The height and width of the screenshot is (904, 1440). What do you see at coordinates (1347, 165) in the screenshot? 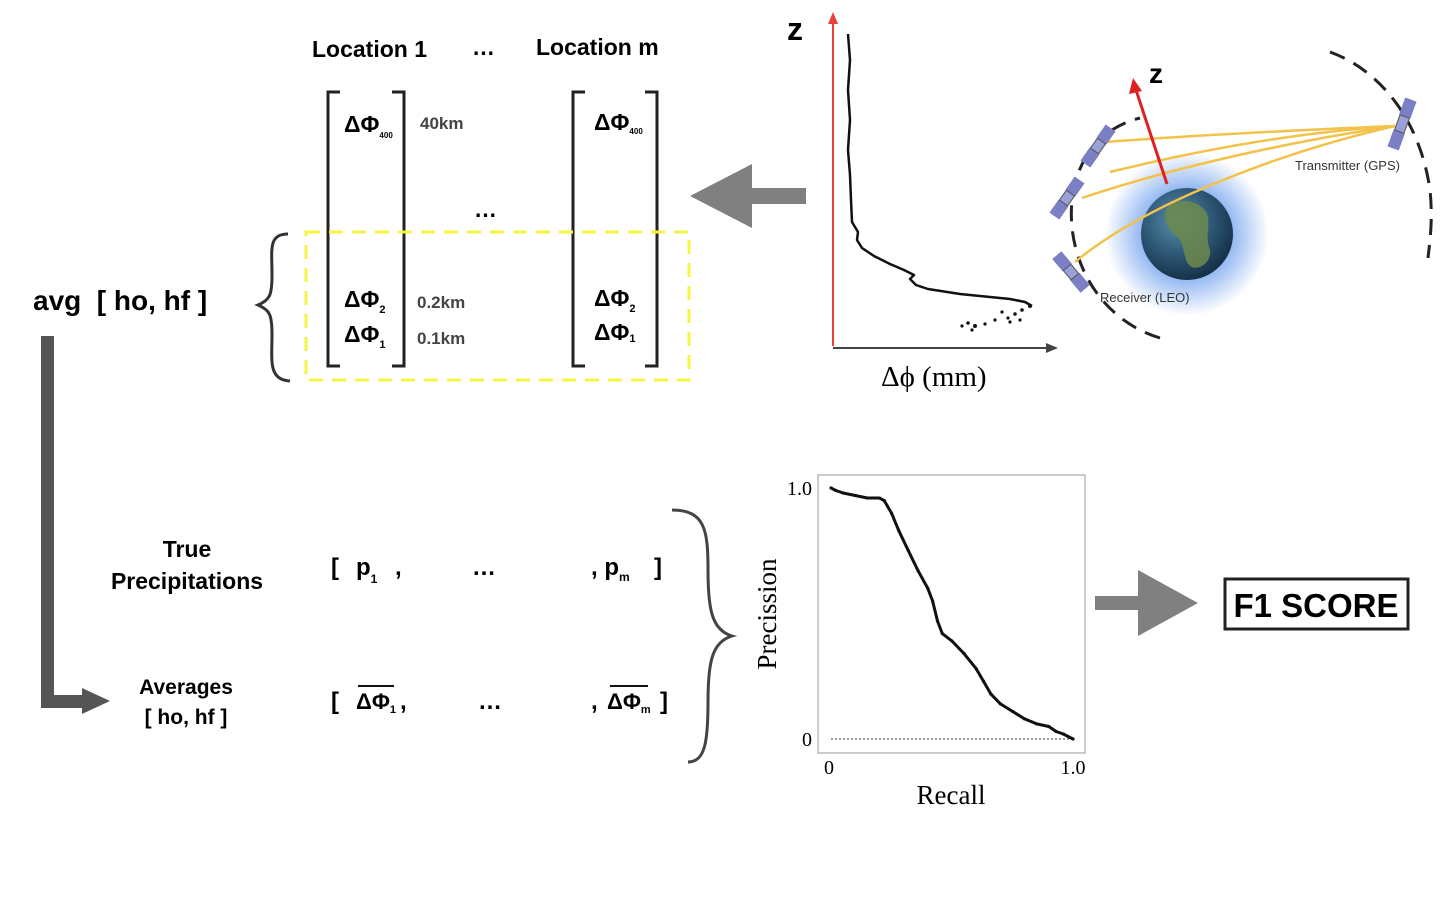
I see `transmitter-label: Transmitter (GPS)` at bounding box center [1347, 165].